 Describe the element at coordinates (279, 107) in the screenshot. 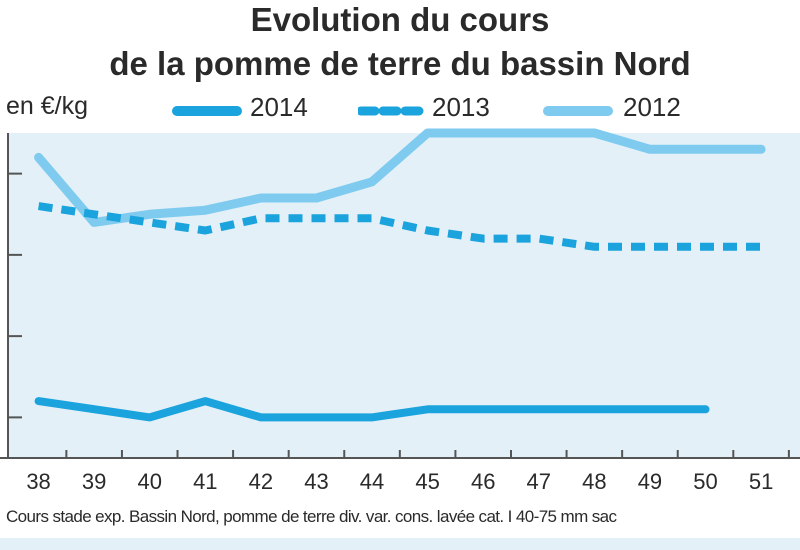

I see `legend-label-2014: 2014` at that location.